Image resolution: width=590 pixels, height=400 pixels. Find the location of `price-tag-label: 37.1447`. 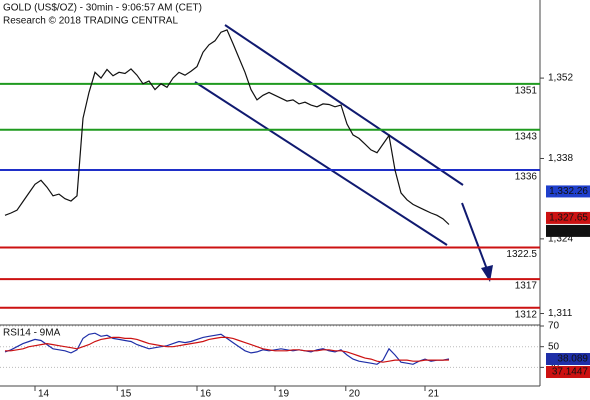

price-tag-label: 37.1447 is located at coordinates (570, 372).